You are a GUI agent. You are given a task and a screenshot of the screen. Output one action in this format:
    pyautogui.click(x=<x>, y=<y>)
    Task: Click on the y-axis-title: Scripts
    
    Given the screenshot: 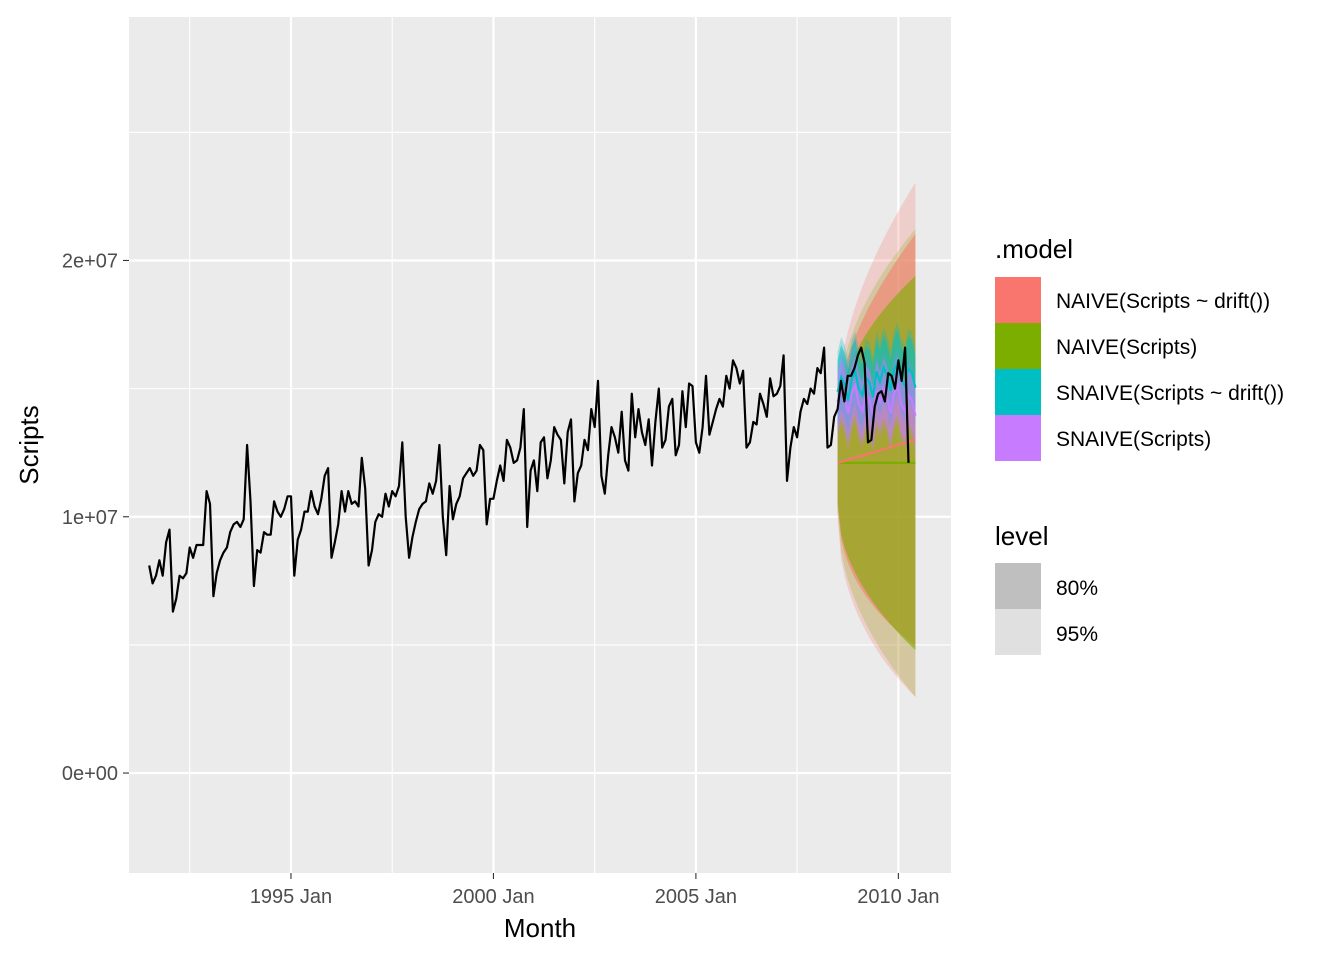 What is the action you would take?
    pyautogui.click(x=29, y=444)
    